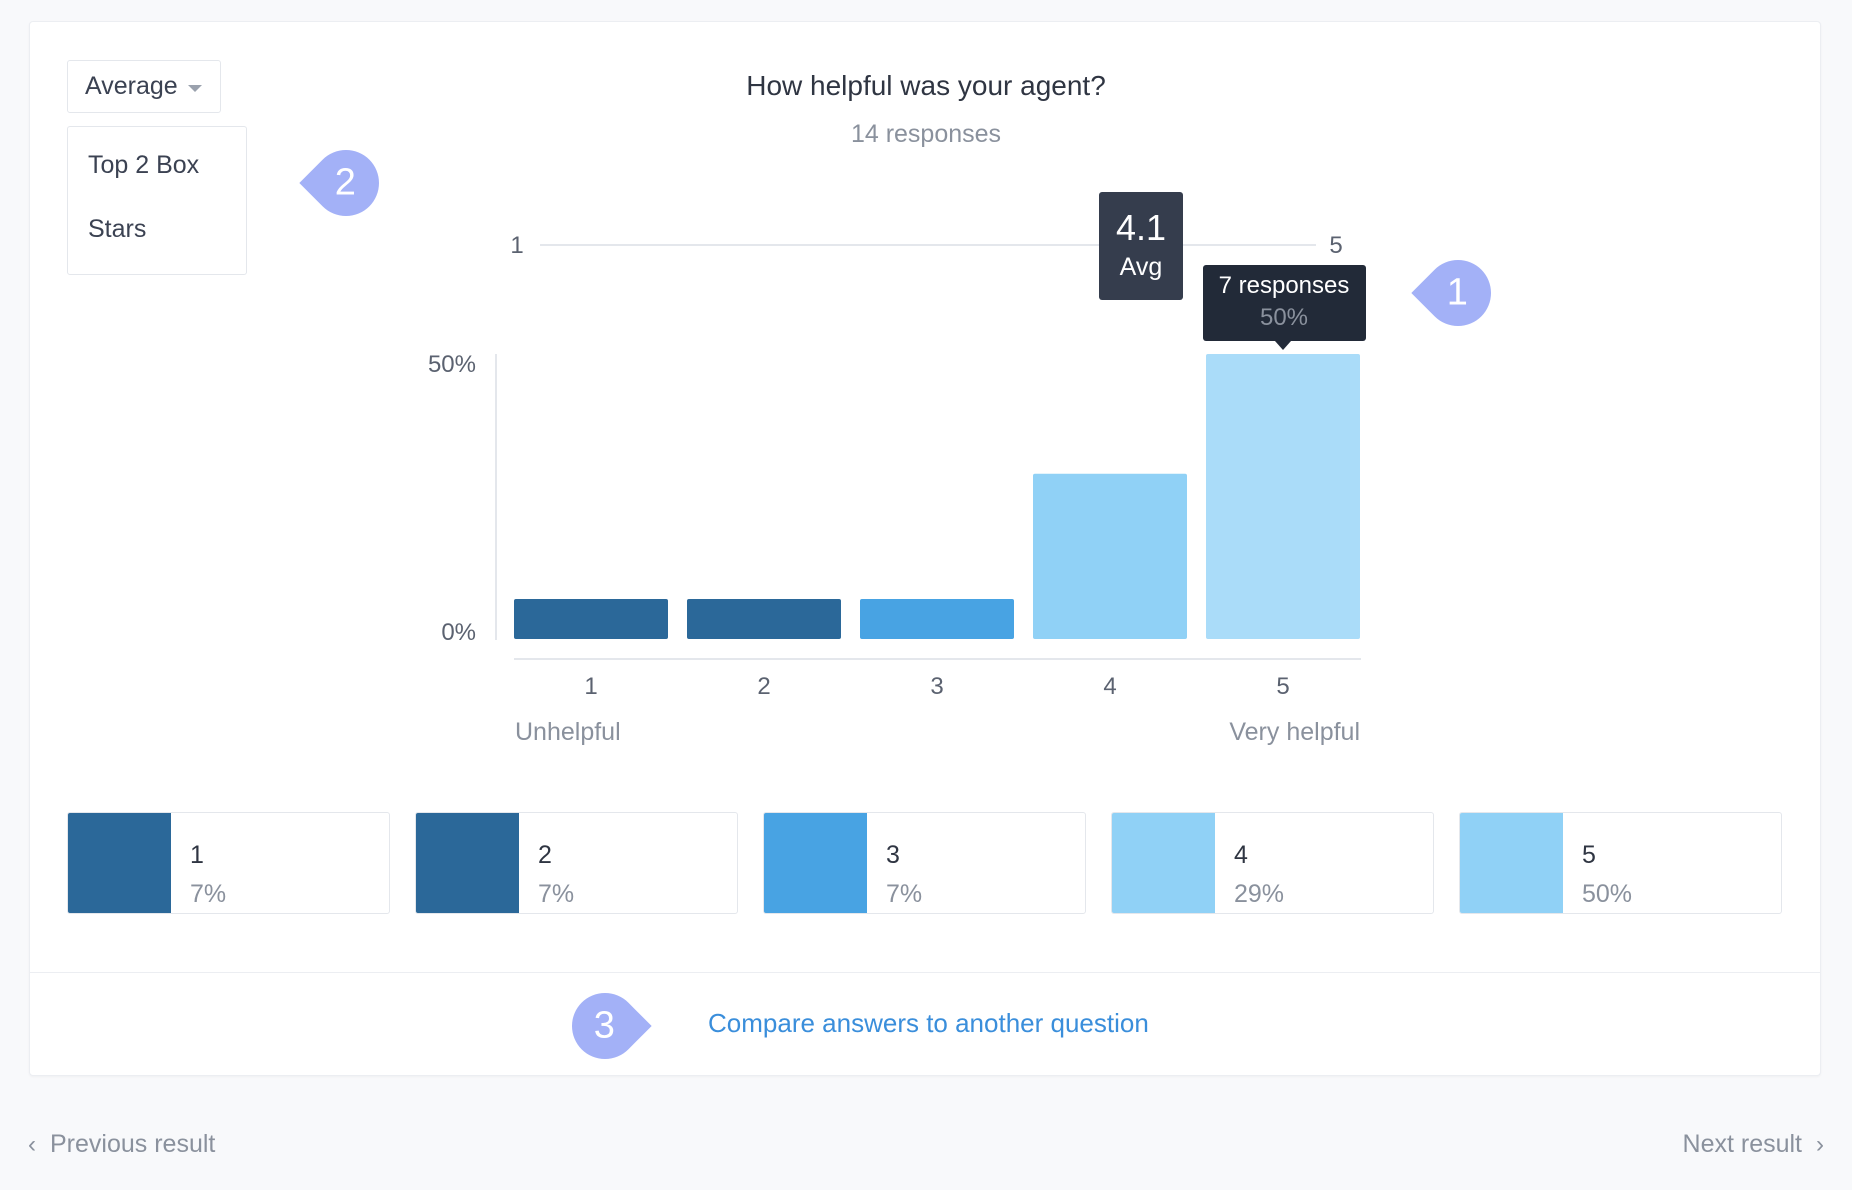  What do you see at coordinates (893, 855) in the screenshot?
I see `legend-label: 3` at bounding box center [893, 855].